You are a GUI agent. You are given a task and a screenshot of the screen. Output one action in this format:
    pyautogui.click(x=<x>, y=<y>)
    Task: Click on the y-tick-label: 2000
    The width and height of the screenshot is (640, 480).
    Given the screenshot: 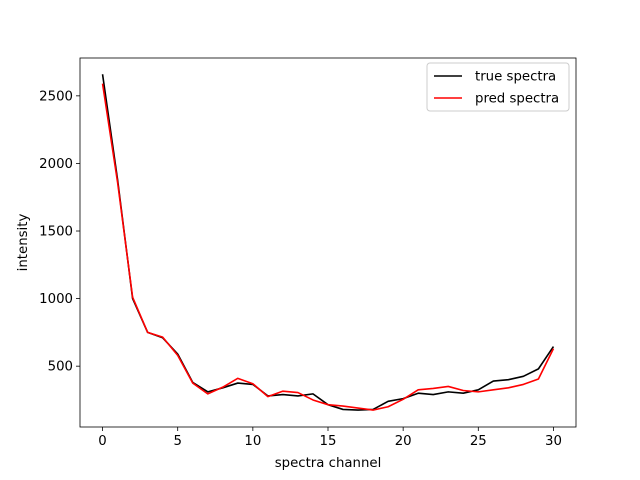 What is the action you would take?
    pyautogui.click(x=56, y=164)
    